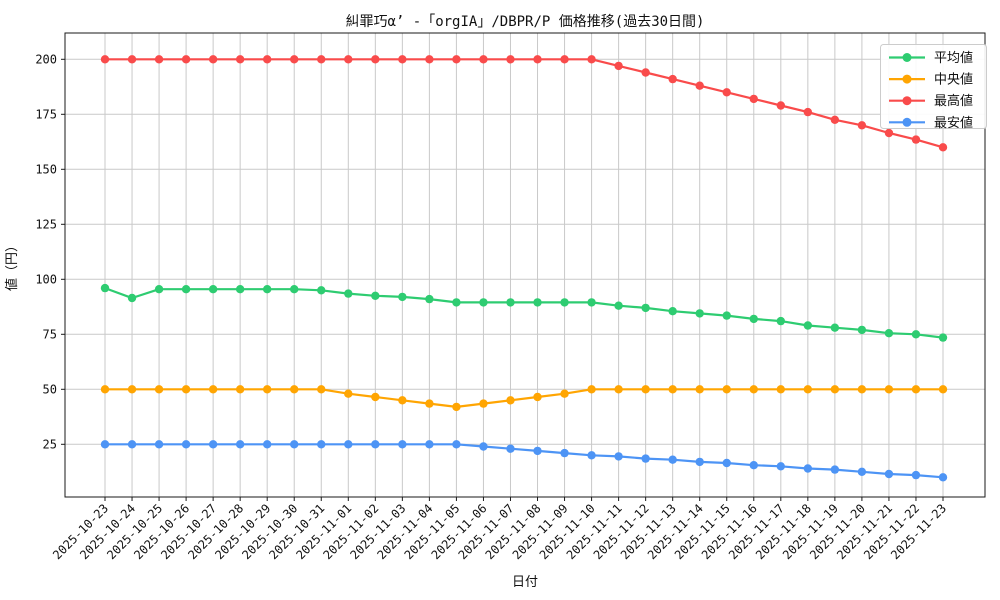 This screenshot has width=1000, height=600. What do you see at coordinates (931, 80) in the screenshot?
I see `legend-item-median: 中央値` at bounding box center [931, 80].